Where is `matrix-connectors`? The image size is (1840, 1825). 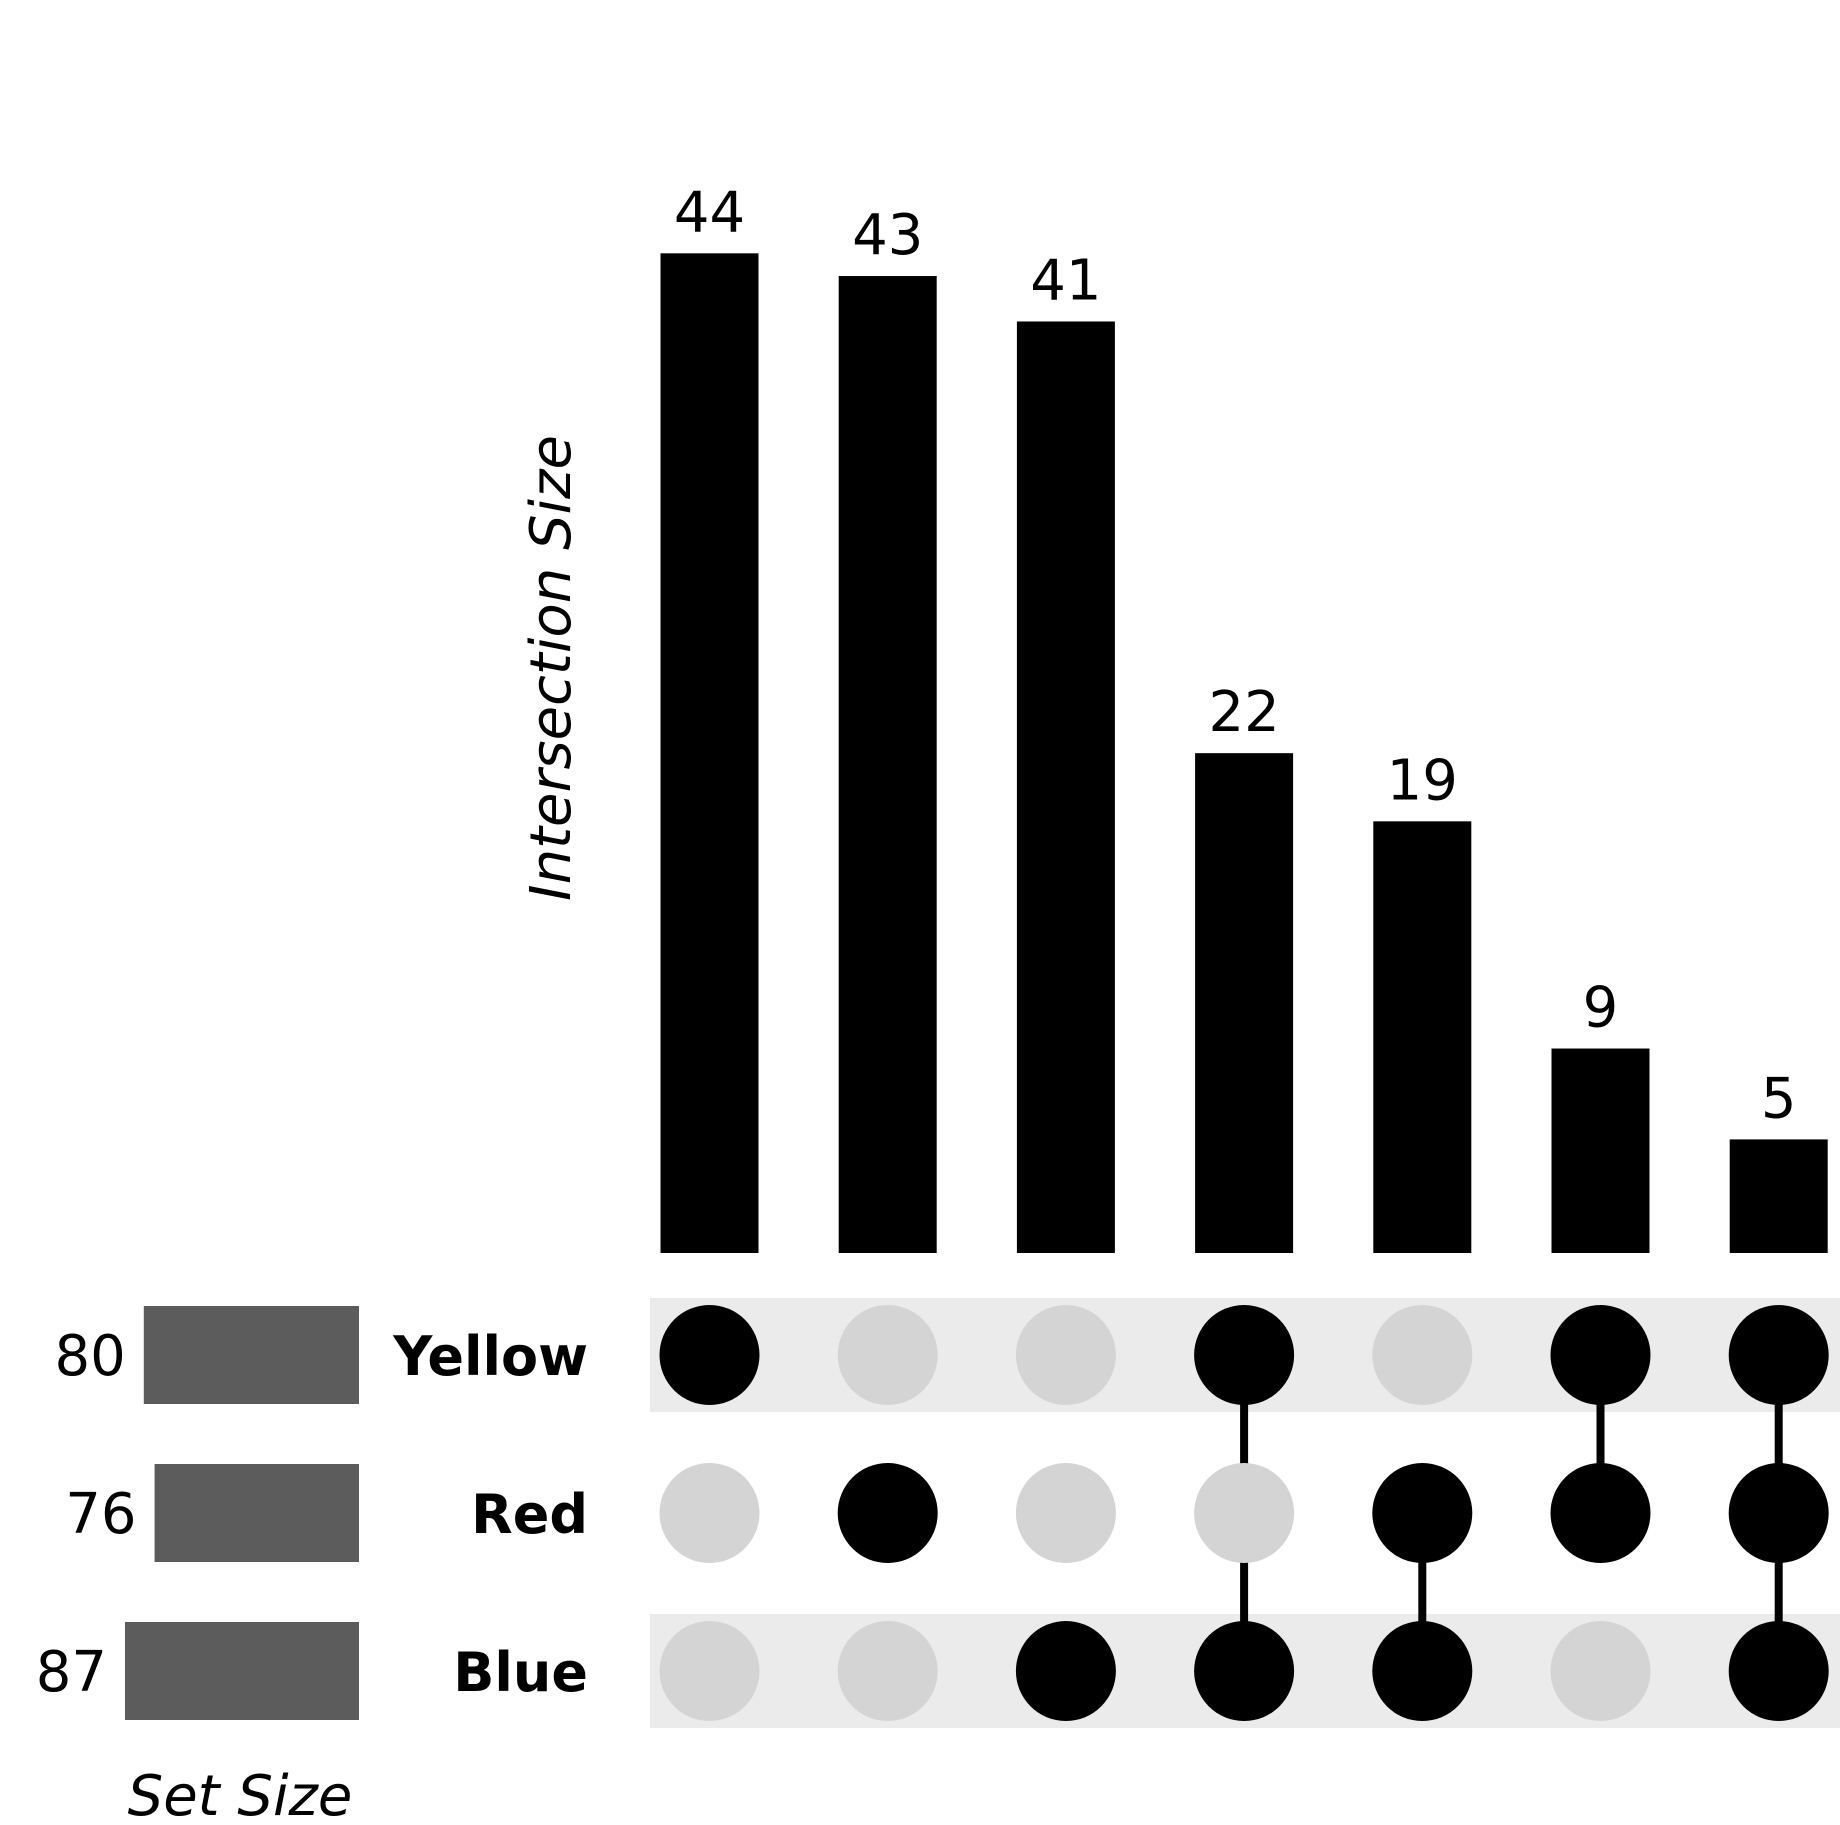 matrix-connectors is located at coordinates (1244, 1513).